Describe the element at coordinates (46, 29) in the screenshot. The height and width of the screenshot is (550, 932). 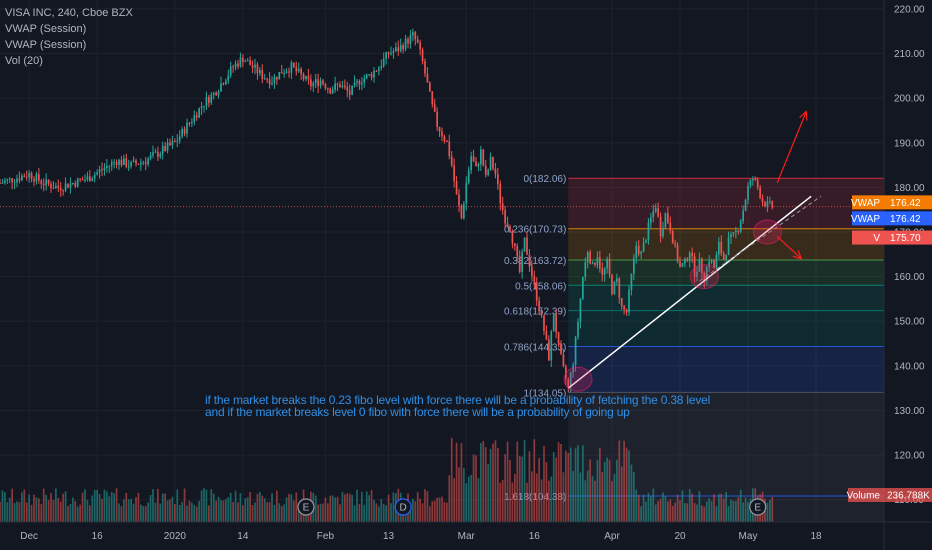
I see `vwap-indicator-1: VWAP (Session)` at that location.